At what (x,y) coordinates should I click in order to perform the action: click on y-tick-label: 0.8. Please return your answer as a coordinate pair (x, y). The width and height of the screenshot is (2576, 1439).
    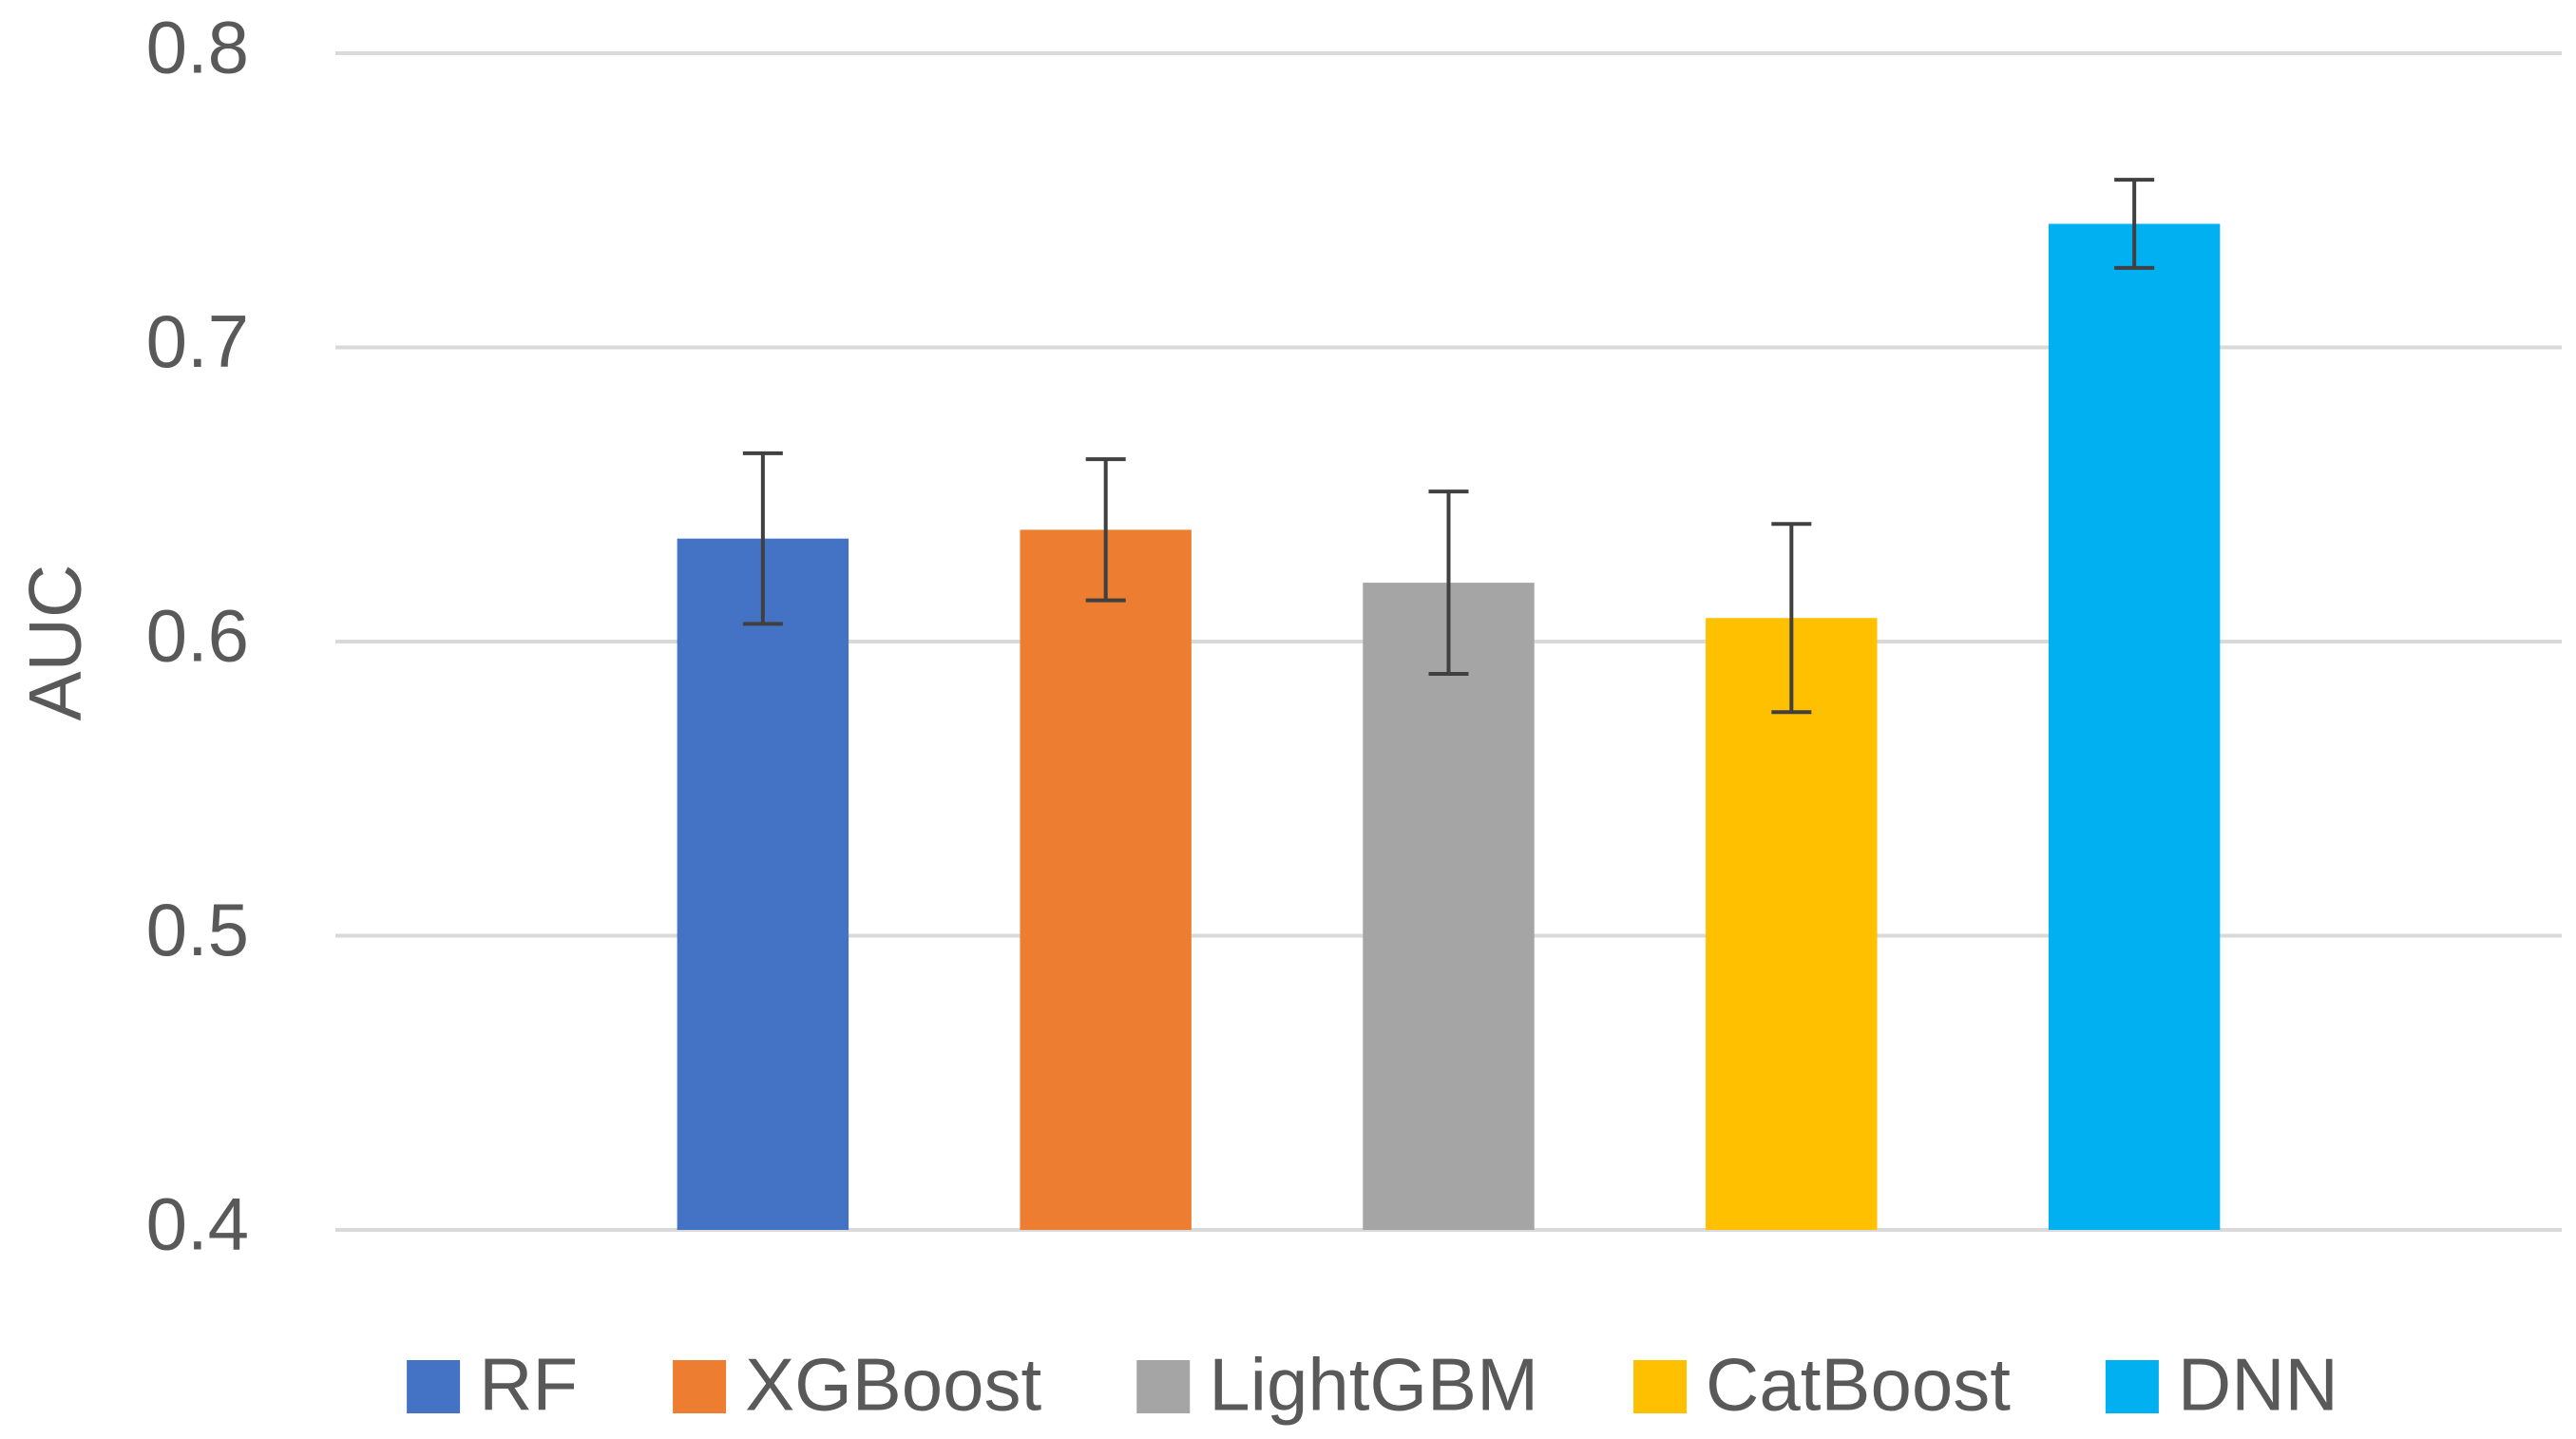
    Looking at the image, I should click on (197, 47).